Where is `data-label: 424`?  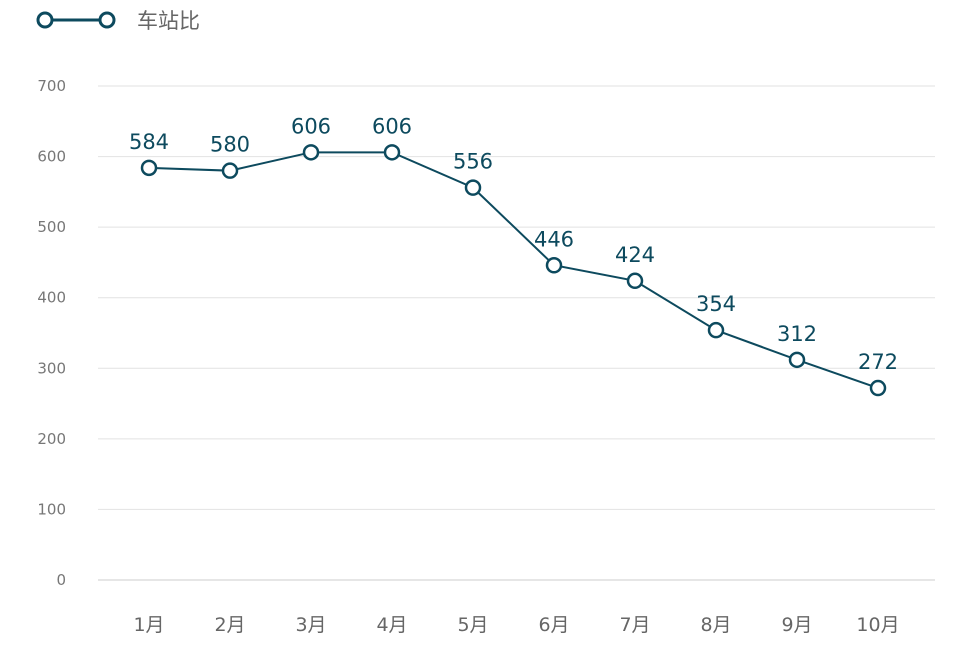
data-label: 424 is located at coordinates (635, 255).